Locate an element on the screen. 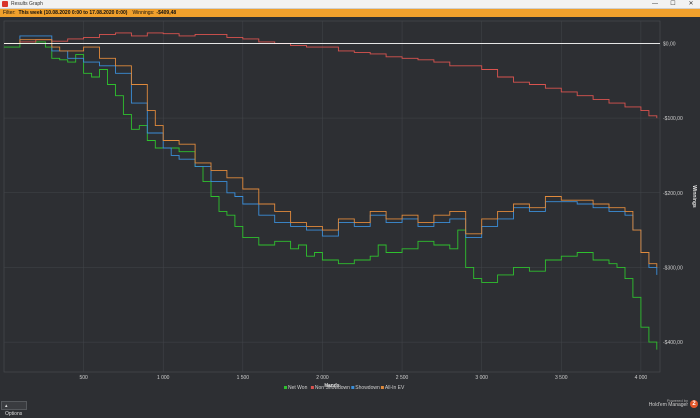 This screenshot has width=700, height=418. winnings-value: -$409,48 is located at coordinates (166, 13).